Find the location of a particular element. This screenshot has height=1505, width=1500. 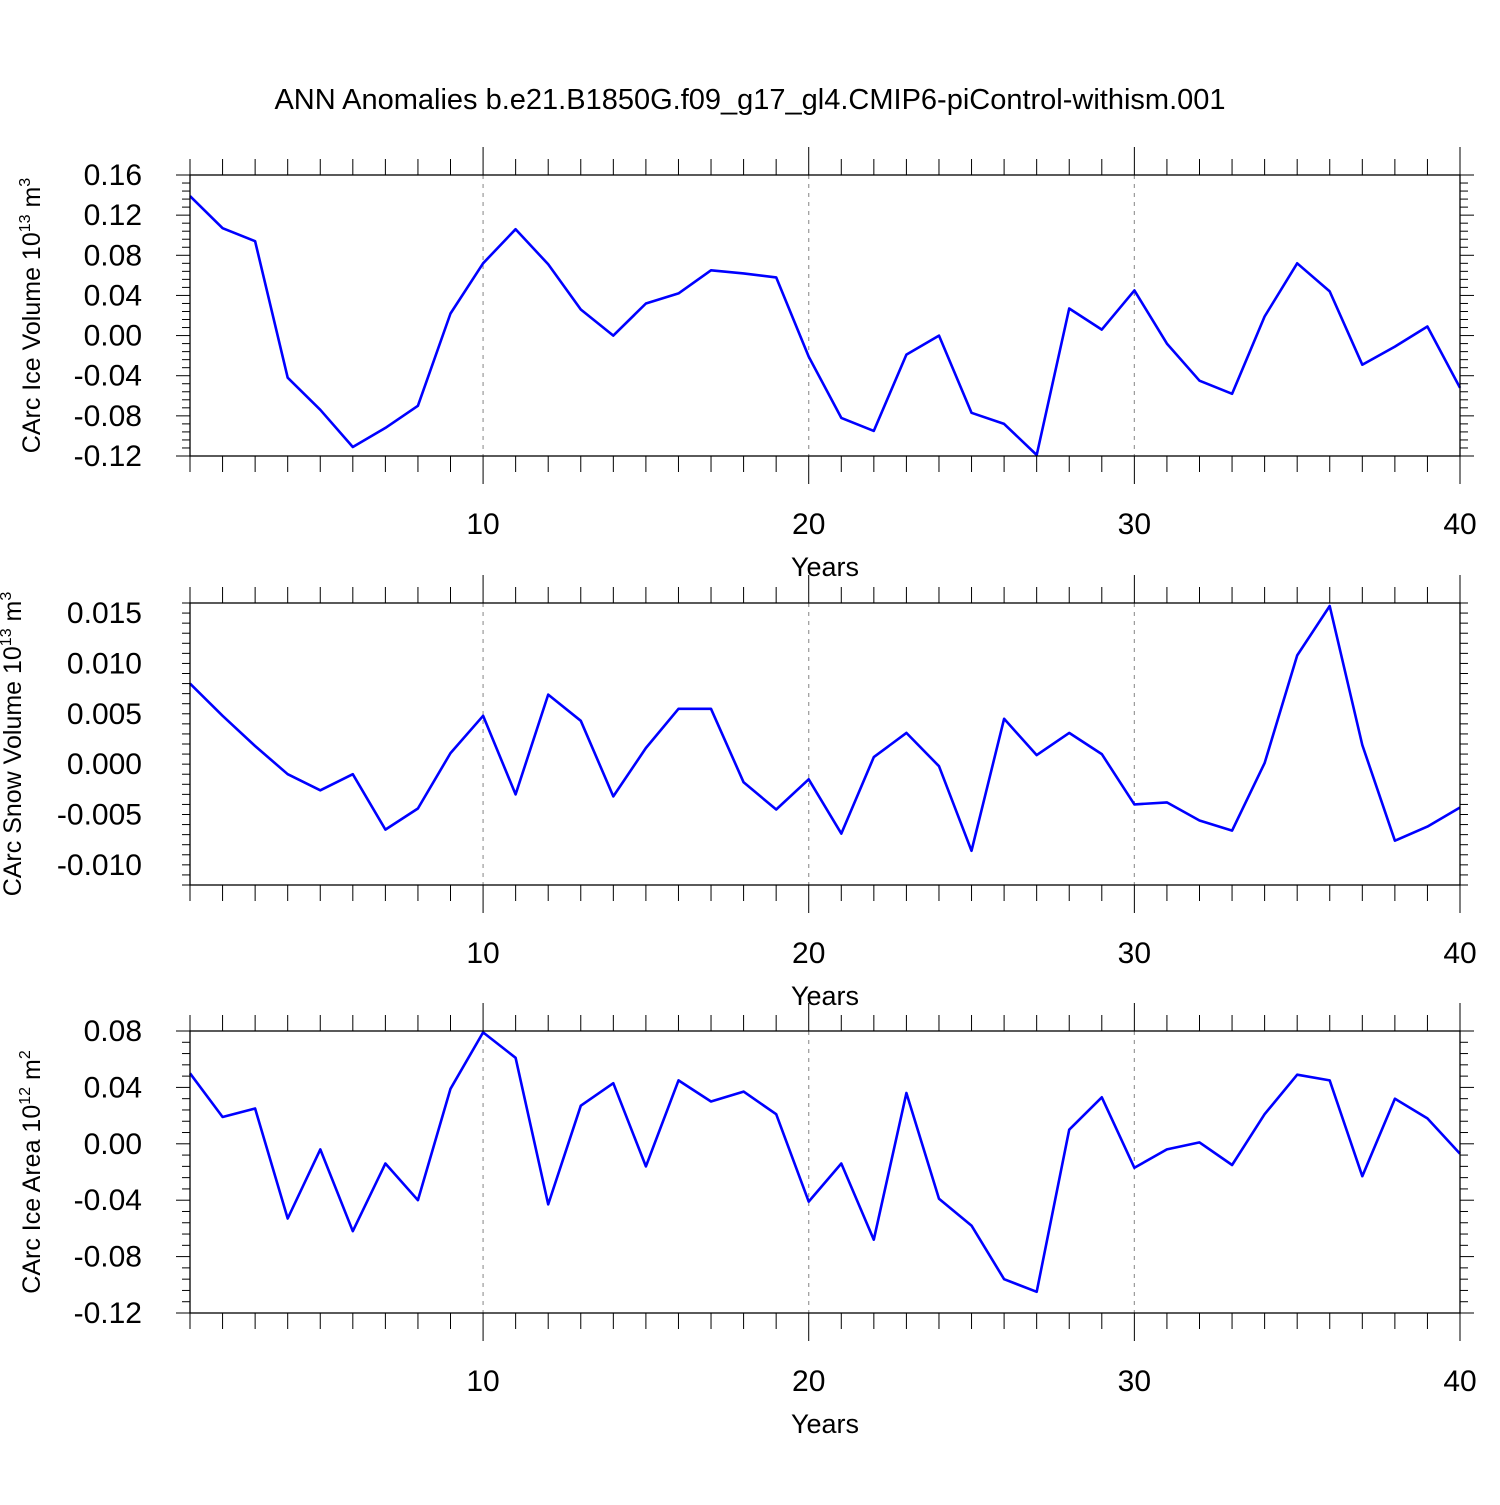

y-axis-title: CArc Ice Area 1012 m2 is located at coordinates (31, 1172).